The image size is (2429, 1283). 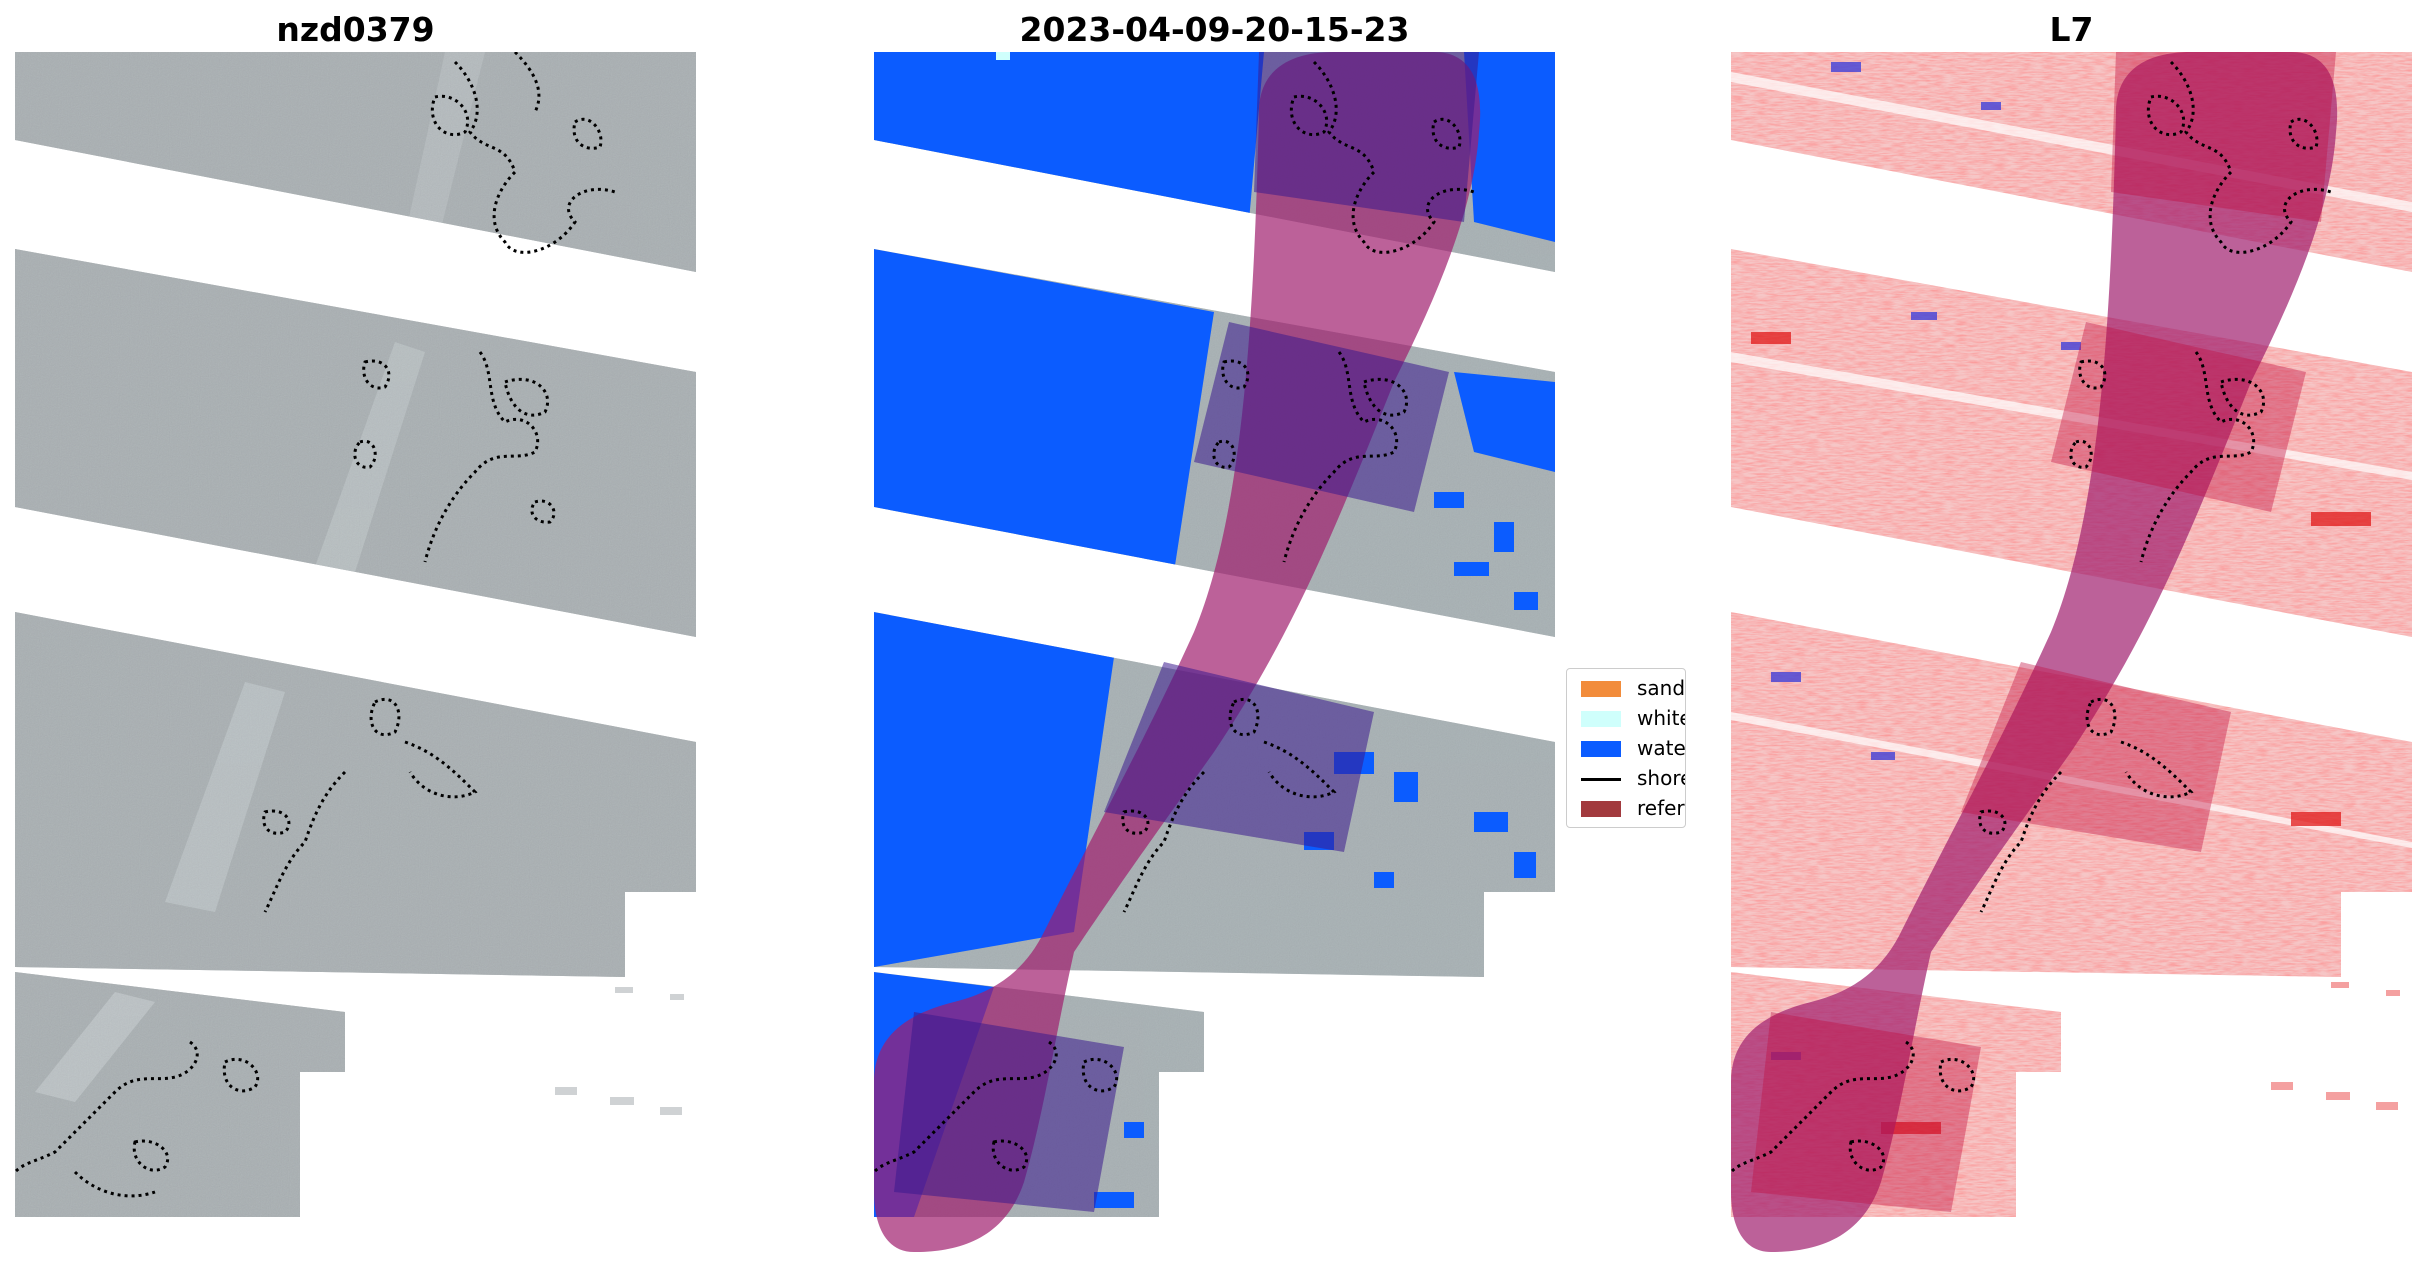 What do you see at coordinates (1601, 719) in the screenshot?
I see `legend-swatch-whitewater` at bounding box center [1601, 719].